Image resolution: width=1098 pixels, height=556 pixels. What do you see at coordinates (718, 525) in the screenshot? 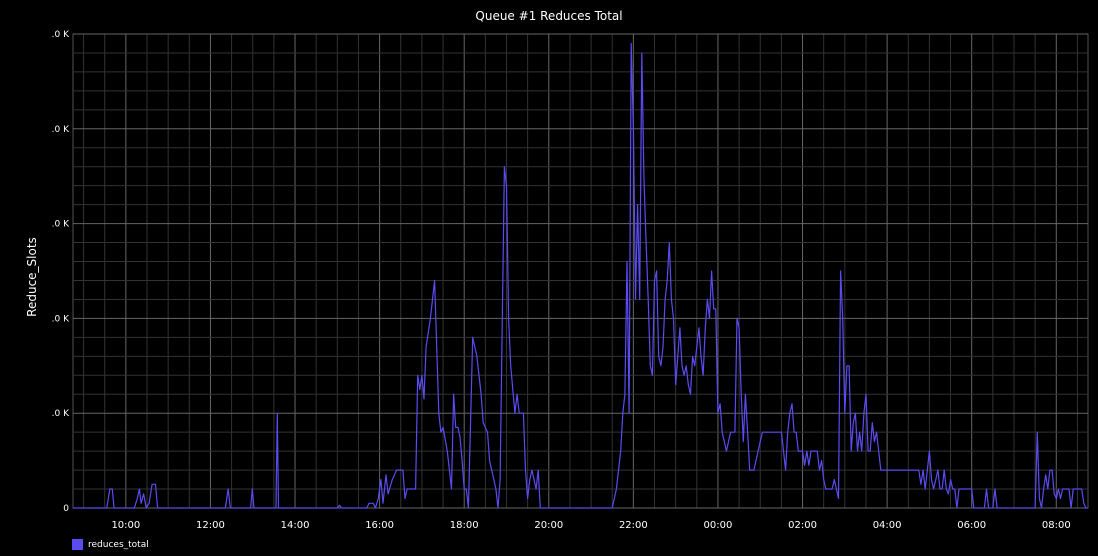
I see `x-tick-label: 00:00` at bounding box center [718, 525].